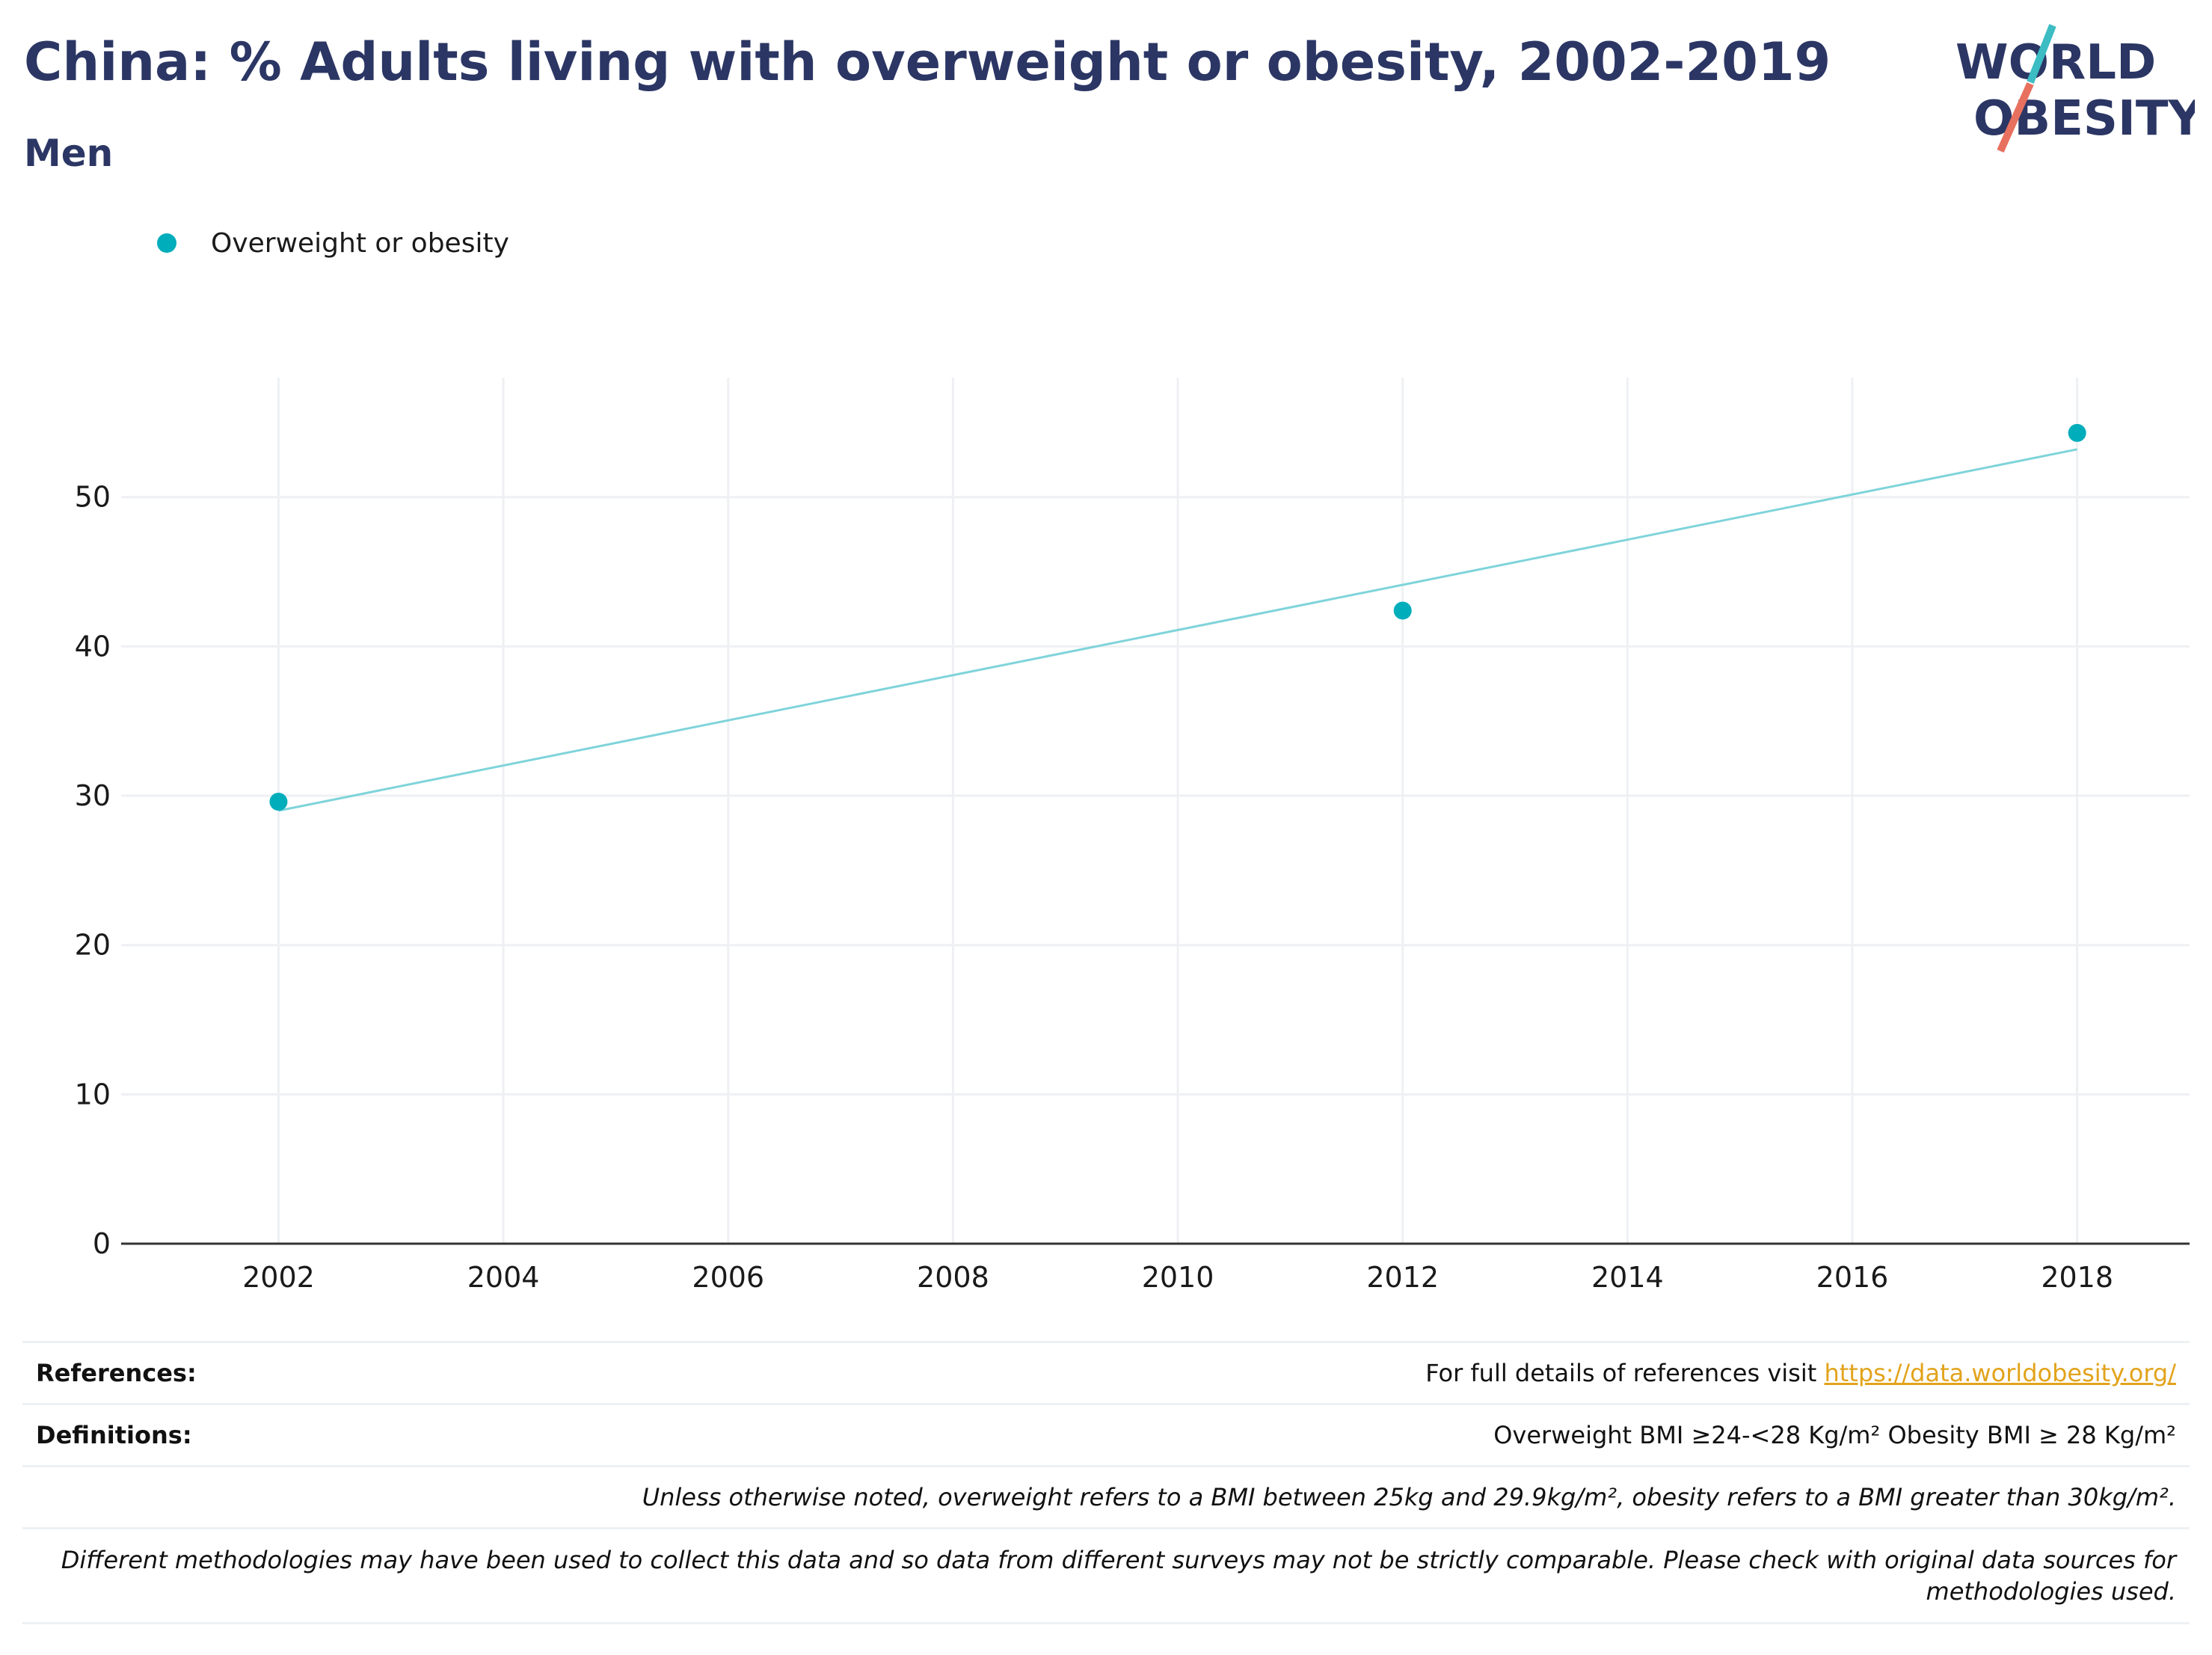 Image resolution: width=2212 pixels, height=1655 pixels. Describe the element at coordinates (2015, 117) in the screenshot. I see `logo-slash-coral` at that location.